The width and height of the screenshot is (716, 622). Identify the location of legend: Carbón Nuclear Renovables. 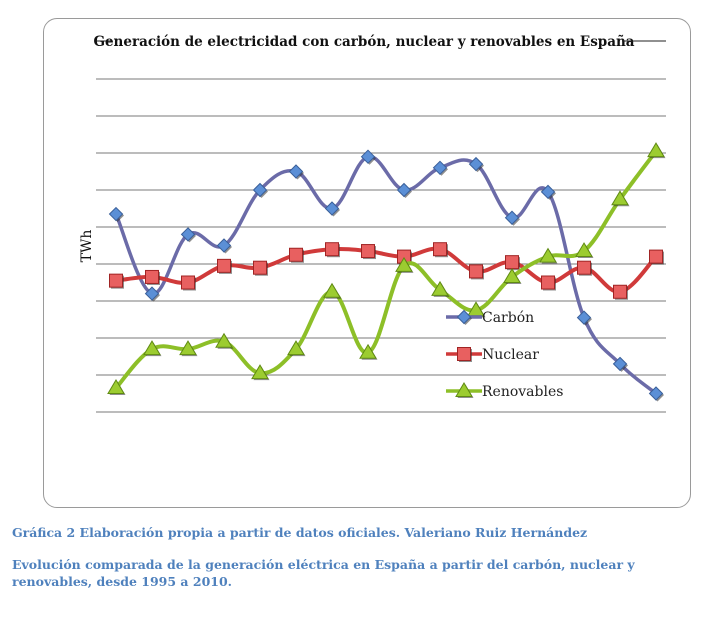
(504, 354).